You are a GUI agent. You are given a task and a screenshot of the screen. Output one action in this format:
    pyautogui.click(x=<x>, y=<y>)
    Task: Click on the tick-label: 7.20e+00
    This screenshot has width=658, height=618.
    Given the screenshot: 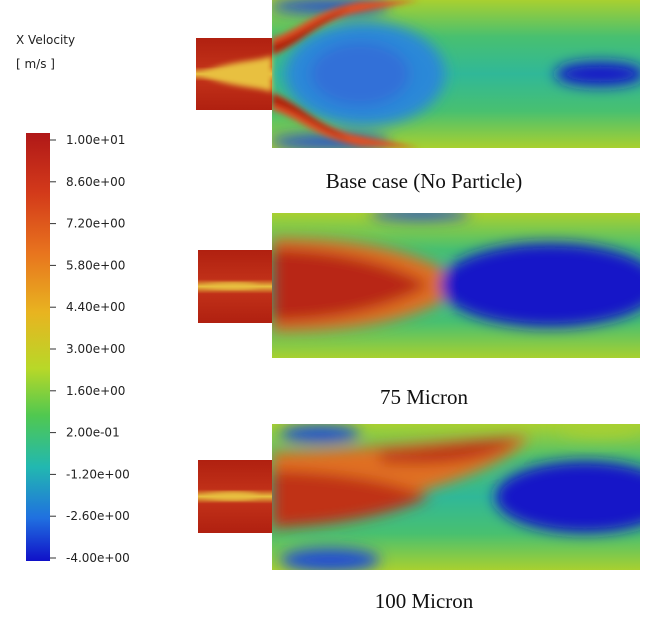 What is the action you would take?
    pyautogui.click(x=95, y=224)
    